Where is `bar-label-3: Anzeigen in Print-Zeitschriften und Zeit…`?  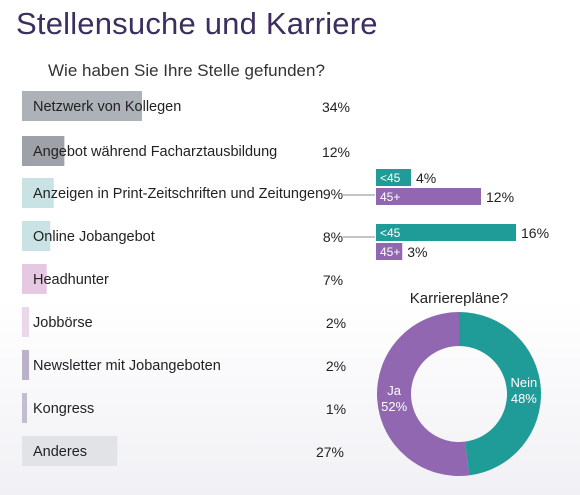
bar-label-3: Anzeigen in Print-Zeitschriften und Zeit… is located at coordinates (178, 194).